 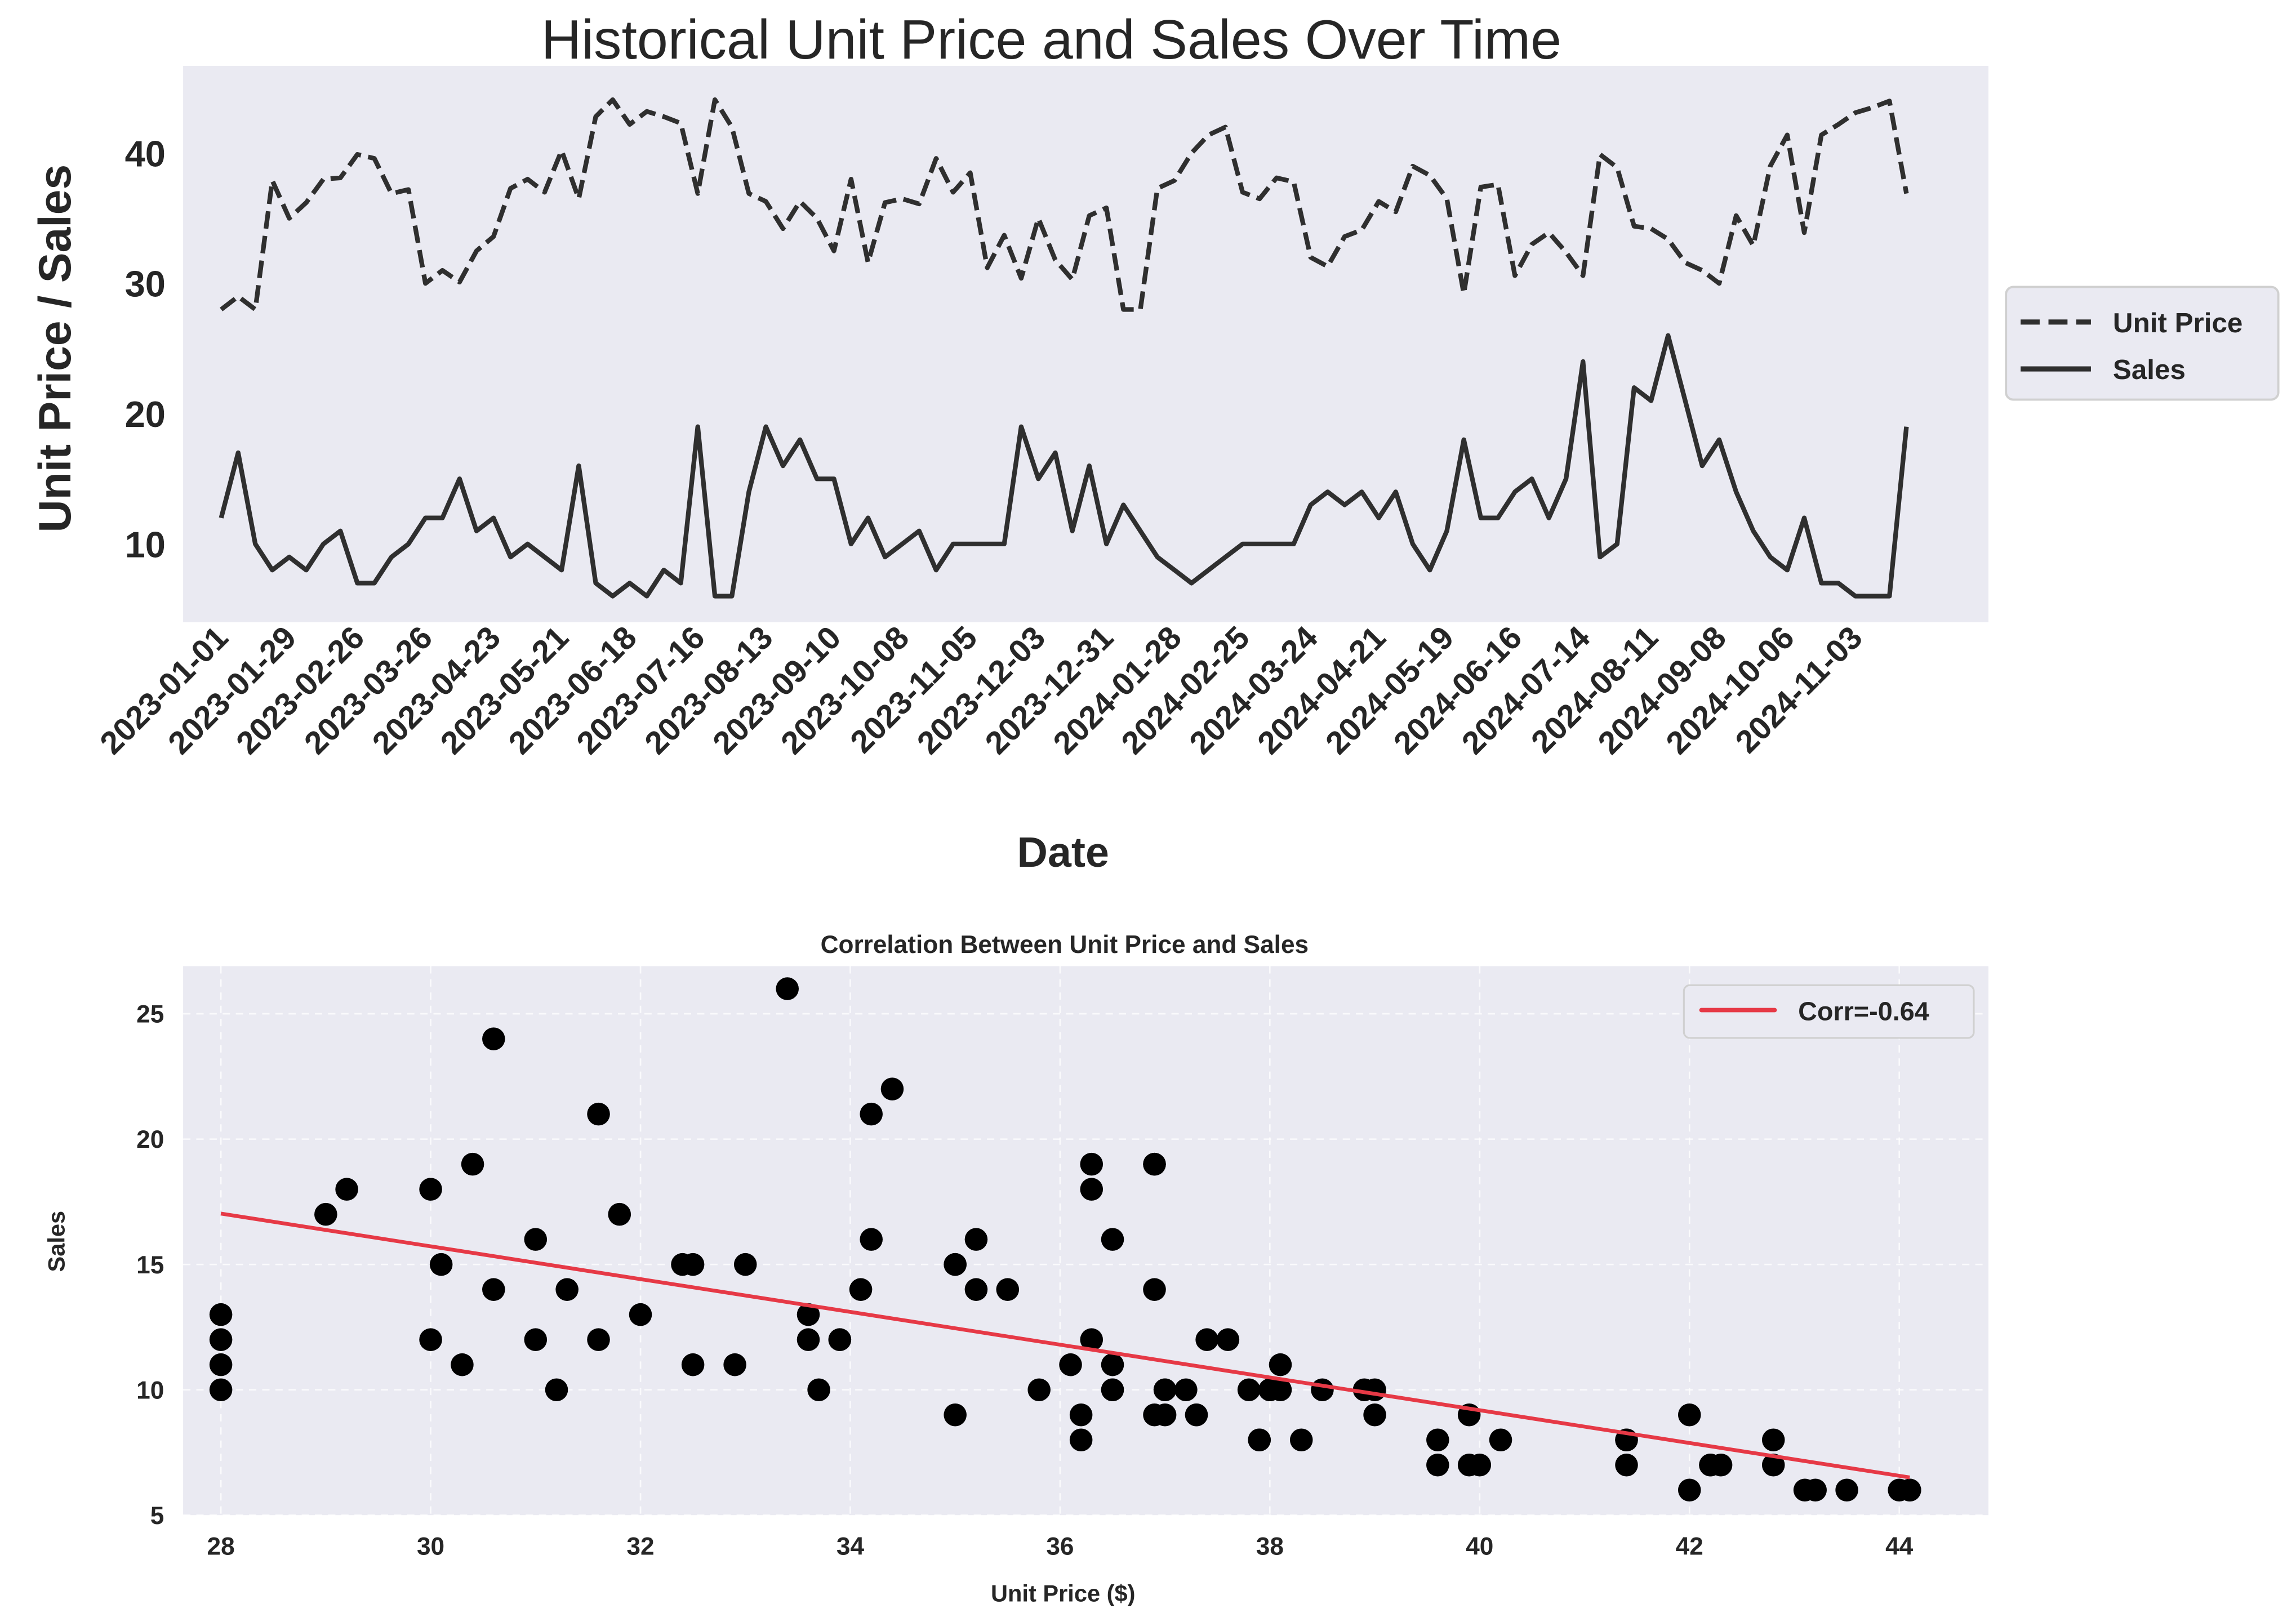 What do you see at coordinates (1863, 1011) in the screenshot?
I see `legend-label-trend: Corr=-0.64` at bounding box center [1863, 1011].